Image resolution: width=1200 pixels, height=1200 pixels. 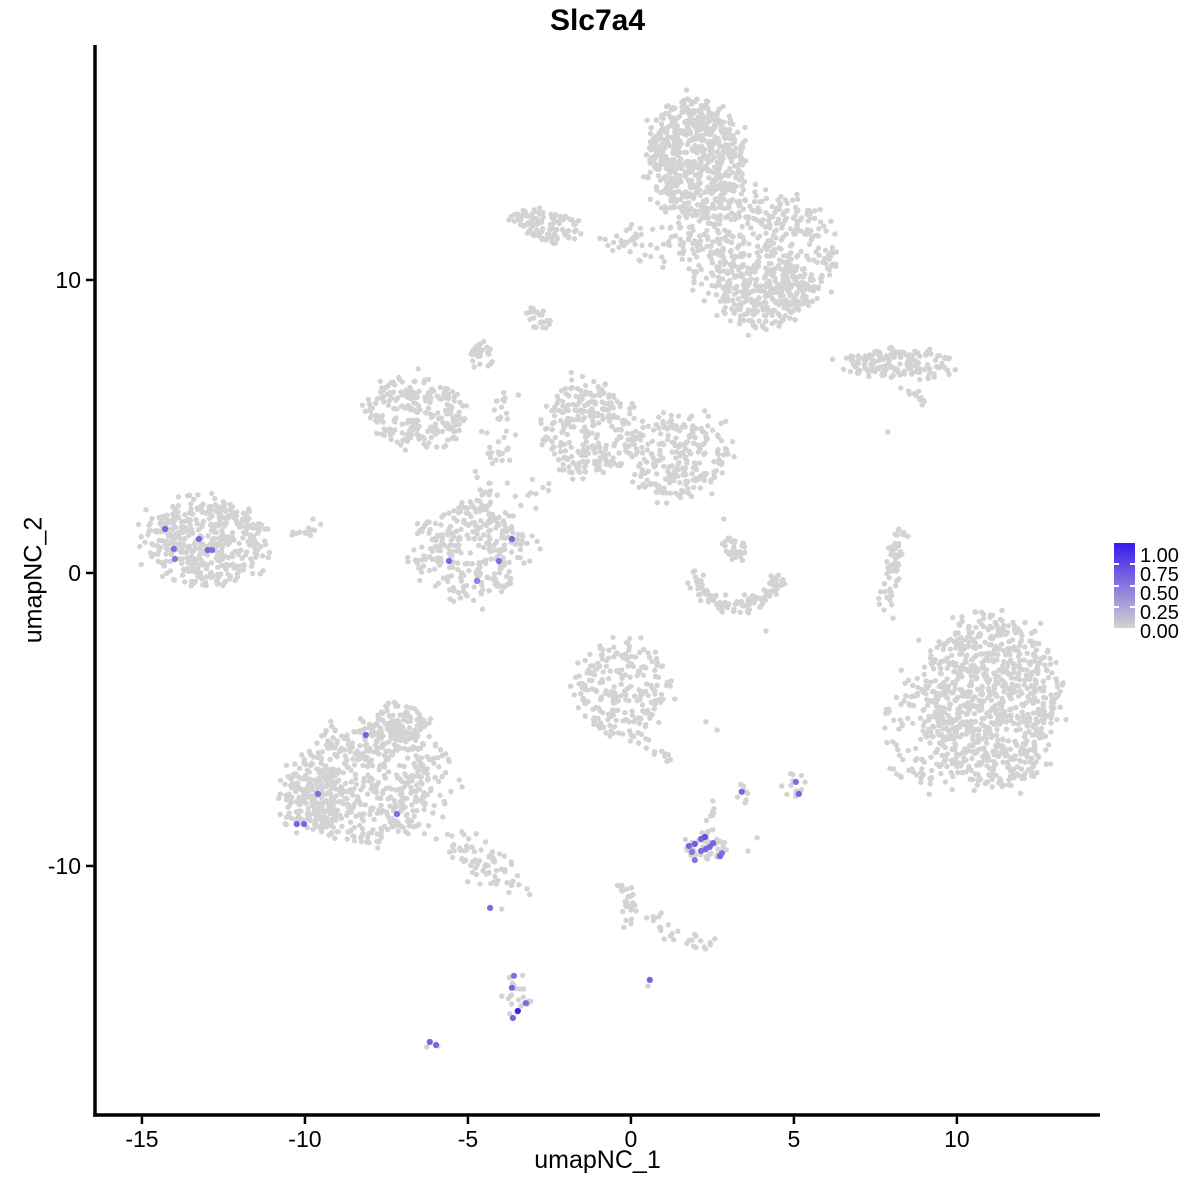 What do you see at coordinates (1124, 585) in the screenshot?
I see `colorbar-gradient` at bounding box center [1124, 585].